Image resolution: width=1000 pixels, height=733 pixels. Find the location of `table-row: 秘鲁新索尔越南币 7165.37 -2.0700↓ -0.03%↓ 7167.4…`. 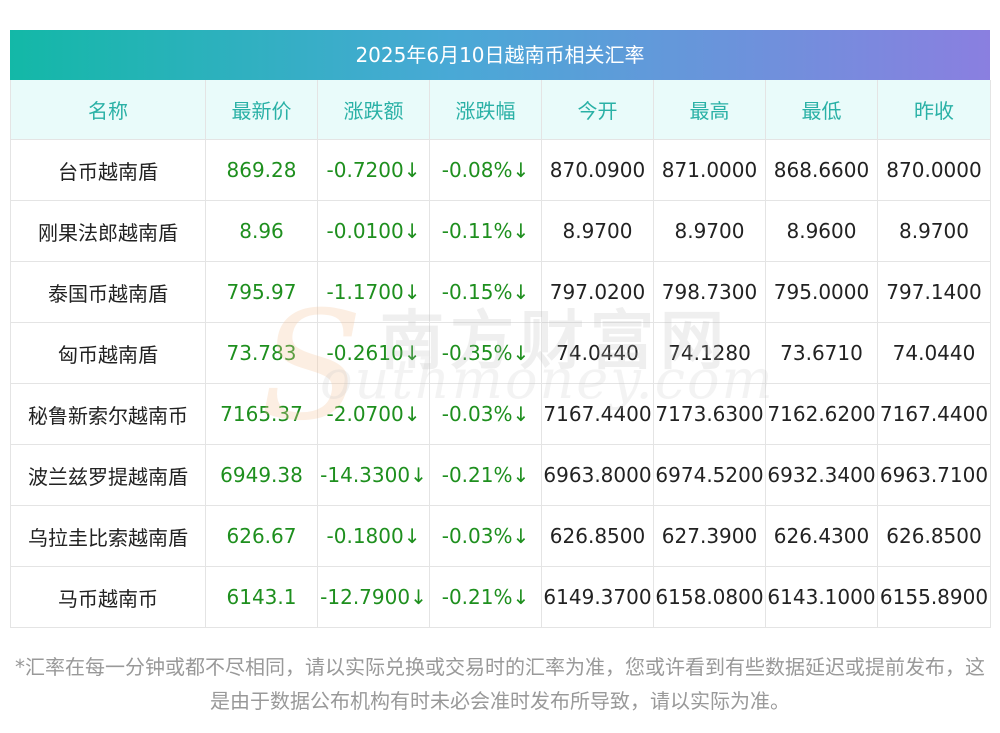

table-row: 秘鲁新索尔越南币 7165.37 -2.0700↓ -0.03%↓ 7167.4… is located at coordinates (500, 414).